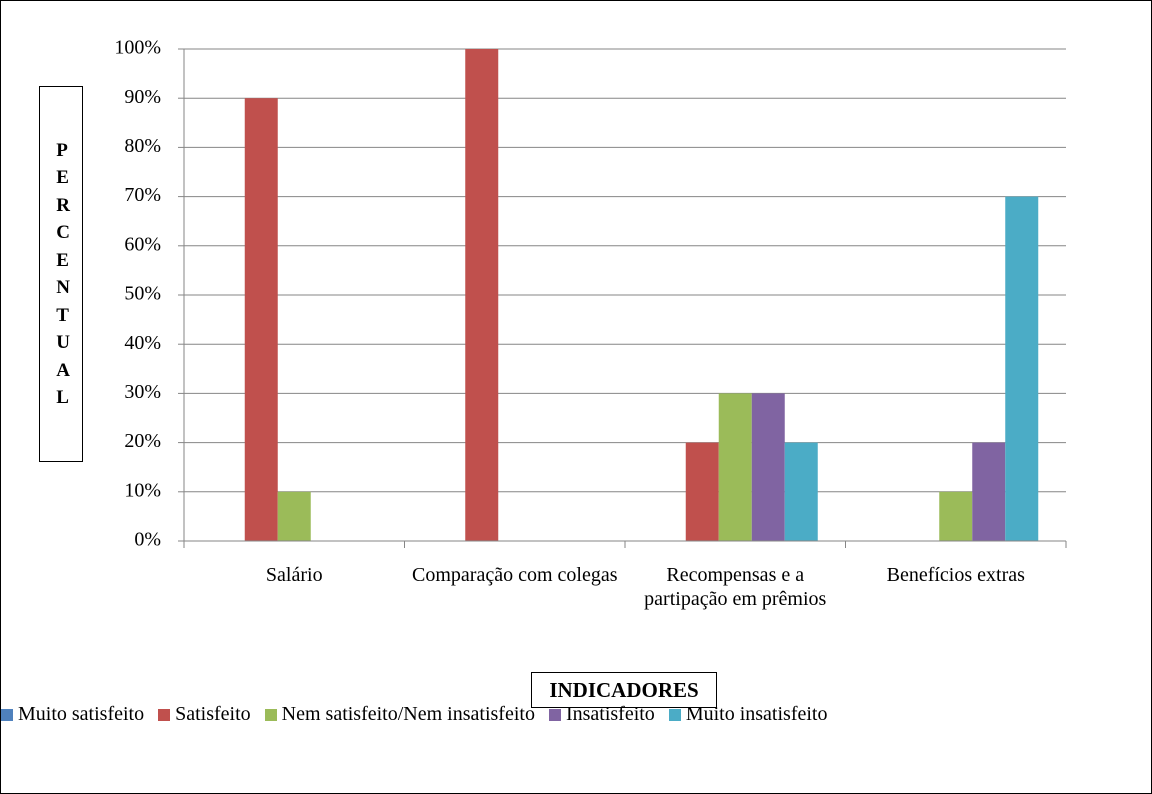  I want to click on y-tick-label: 90%, so click(142, 97).